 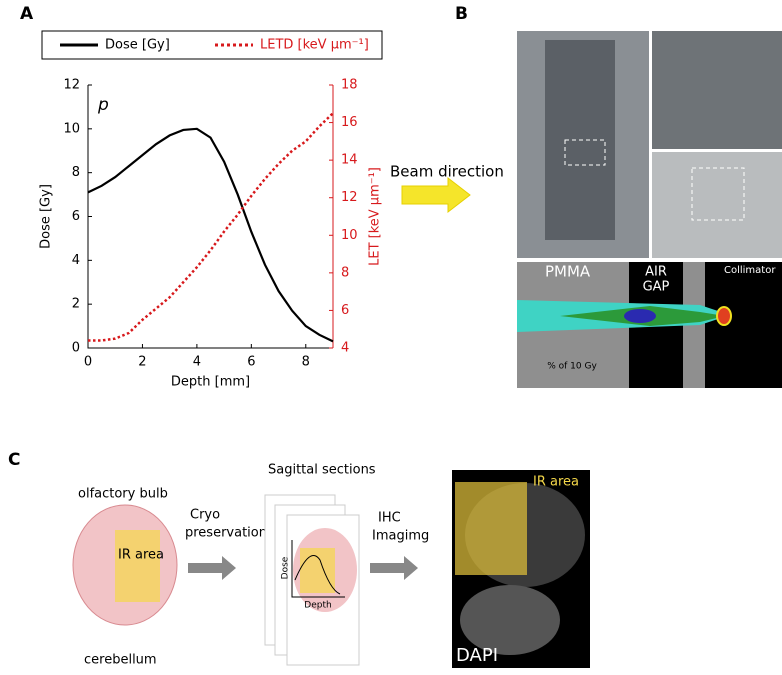 I want to click on step-label: Imagimg, so click(x=400, y=536).